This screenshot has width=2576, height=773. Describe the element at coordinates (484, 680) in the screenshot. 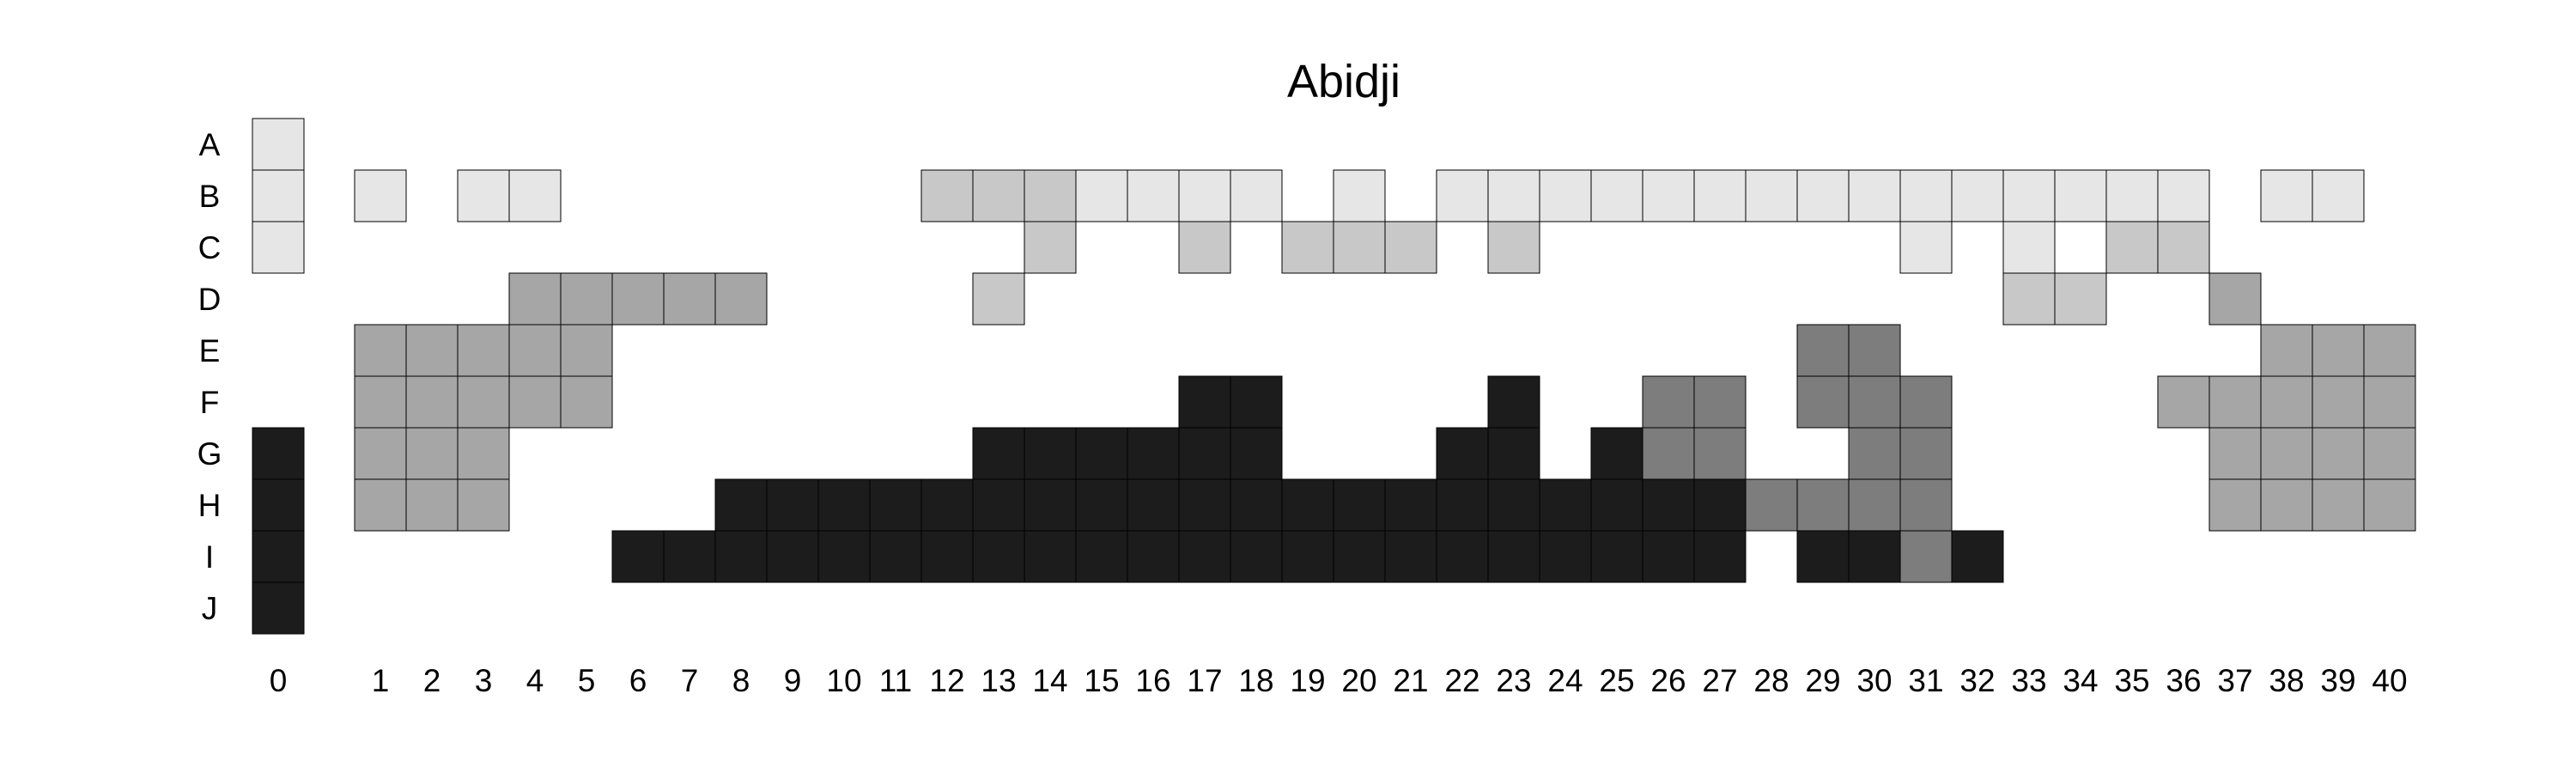

I see `column-label-3: 3` at that location.